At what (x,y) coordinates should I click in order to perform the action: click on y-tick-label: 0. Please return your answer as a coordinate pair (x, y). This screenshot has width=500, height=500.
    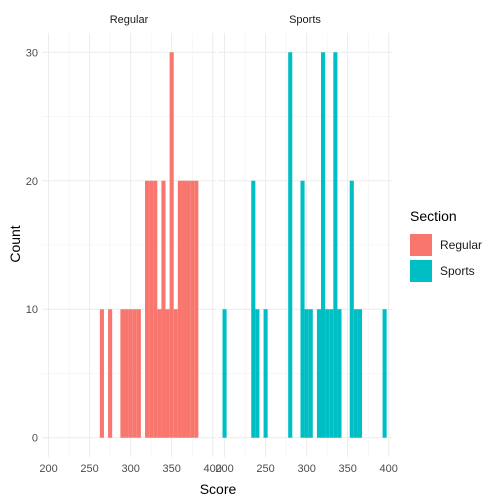
    Looking at the image, I should click on (35, 439).